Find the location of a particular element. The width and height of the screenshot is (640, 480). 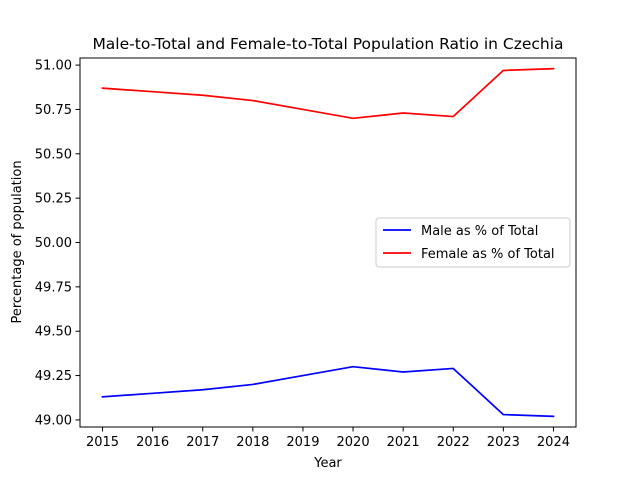

x-tick-label: 2022 is located at coordinates (453, 442).